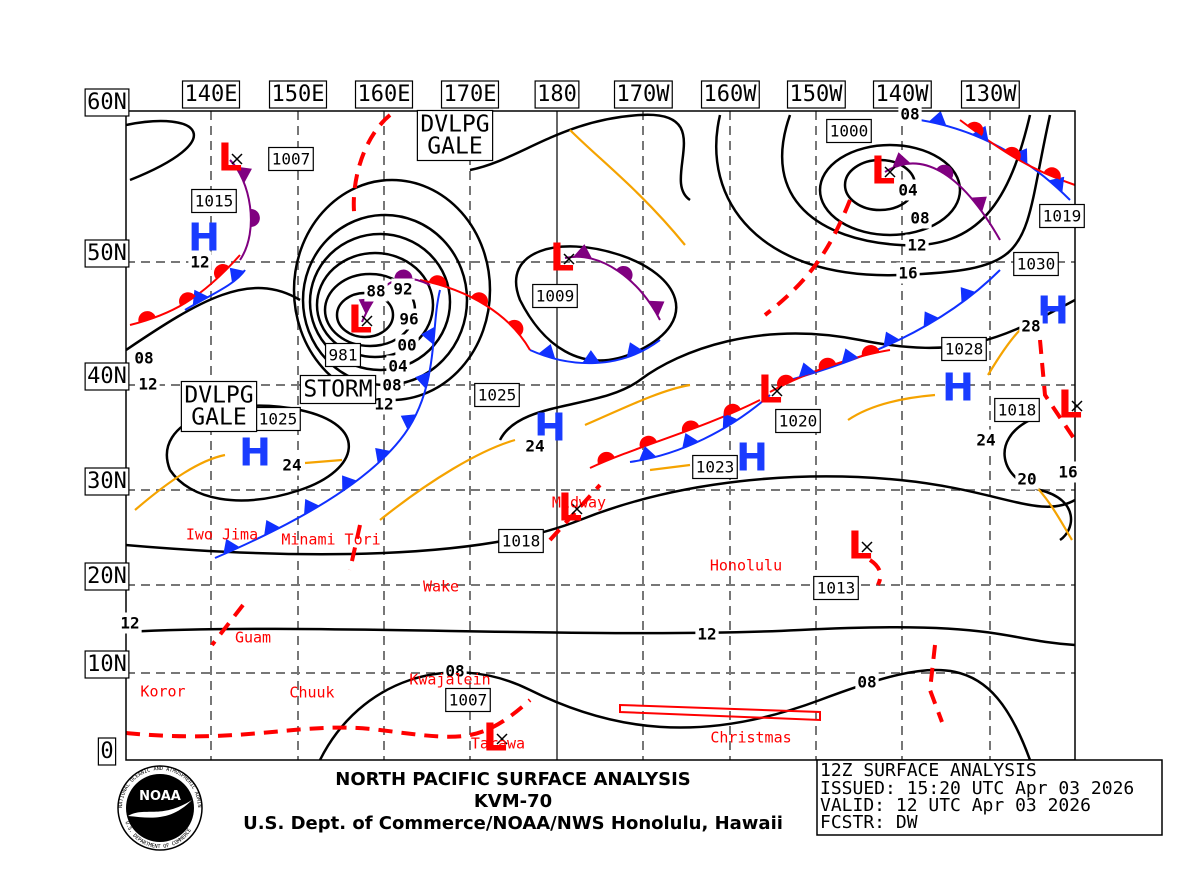  What do you see at coordinates (869, 822) in the screenshot?
I see `info-line: FCSTR: DW` at bounding box center [869, 822].